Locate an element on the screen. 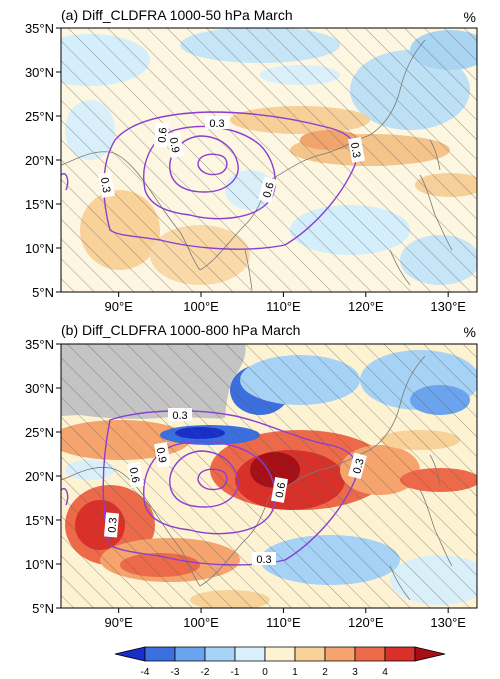 This screenshot has width=500, height=679. colorbar-label: 4 is located at coordinates (385, 672).